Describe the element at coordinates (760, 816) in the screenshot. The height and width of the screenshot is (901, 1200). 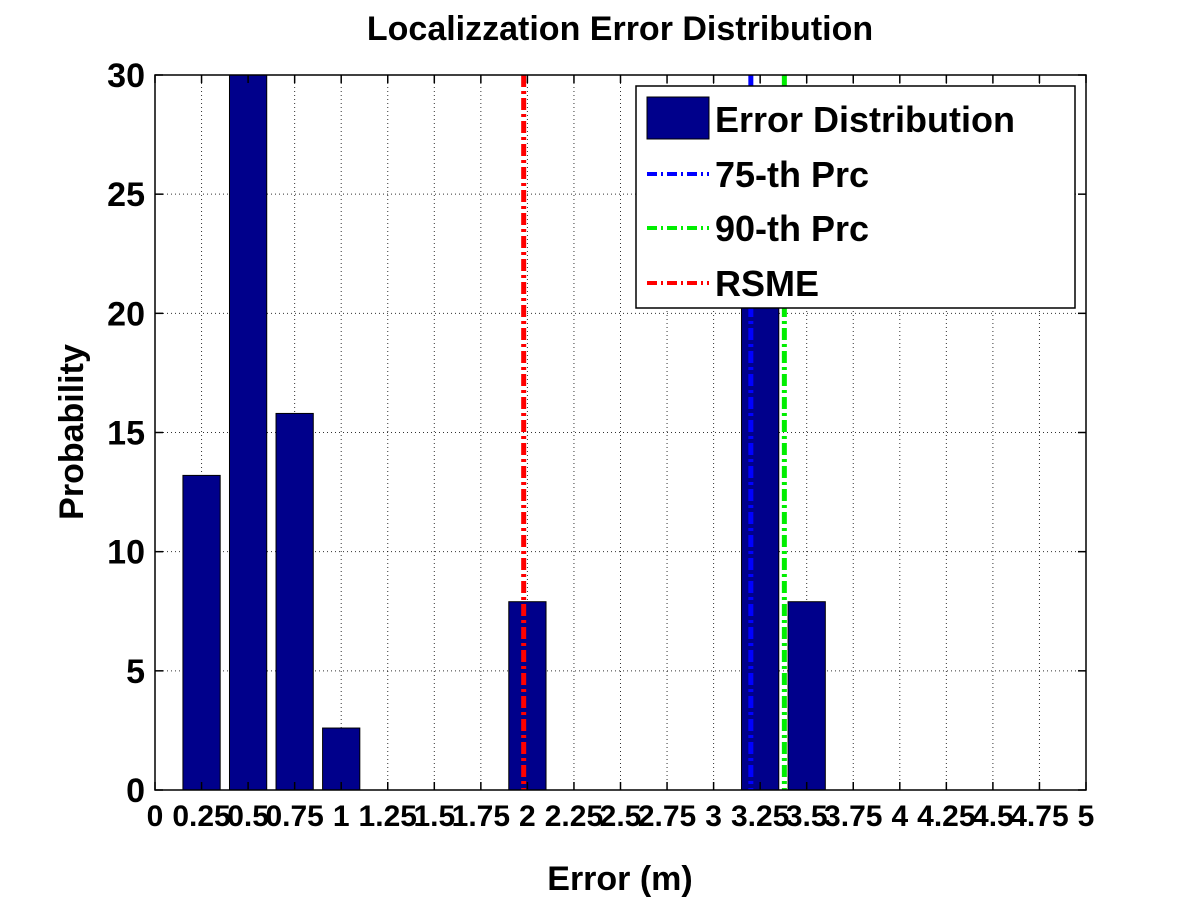
I see `x-tick-label: 3.25` at that location.